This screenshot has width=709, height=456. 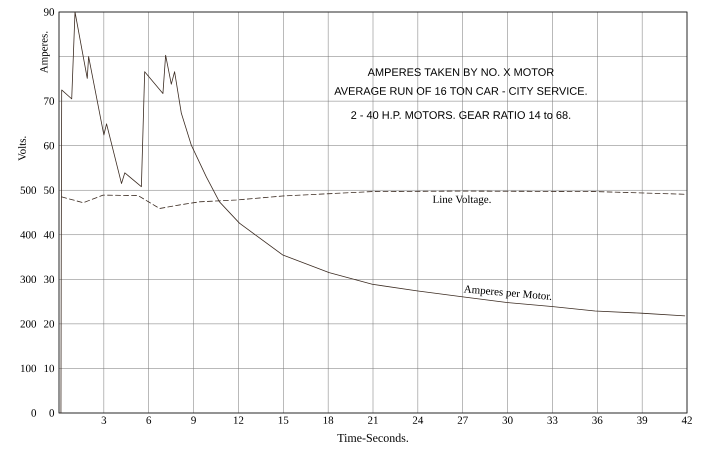 I want to click on y-tick-label: 20, so click(x=49, y=324).